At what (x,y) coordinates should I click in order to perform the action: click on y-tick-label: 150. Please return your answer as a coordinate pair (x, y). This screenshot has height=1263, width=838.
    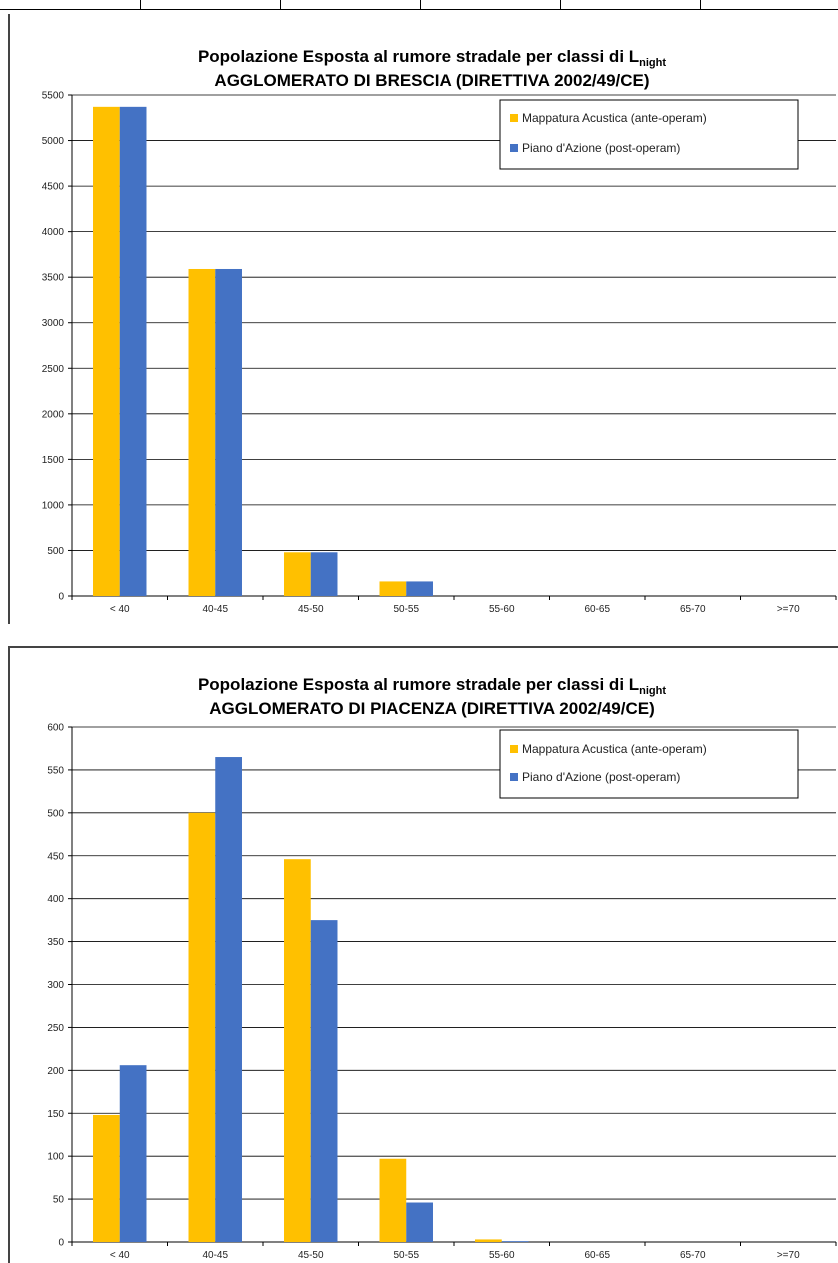
    Looking at the image, I should click on (55, 1114).